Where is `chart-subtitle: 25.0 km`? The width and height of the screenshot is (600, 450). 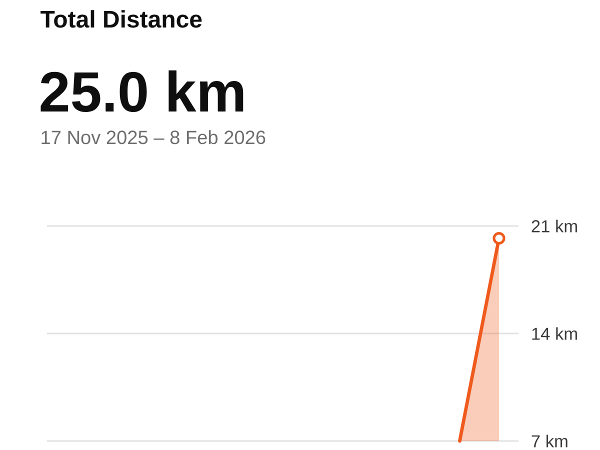
chart-subtitle: 25.0 km is located at coordinates (142, 91).